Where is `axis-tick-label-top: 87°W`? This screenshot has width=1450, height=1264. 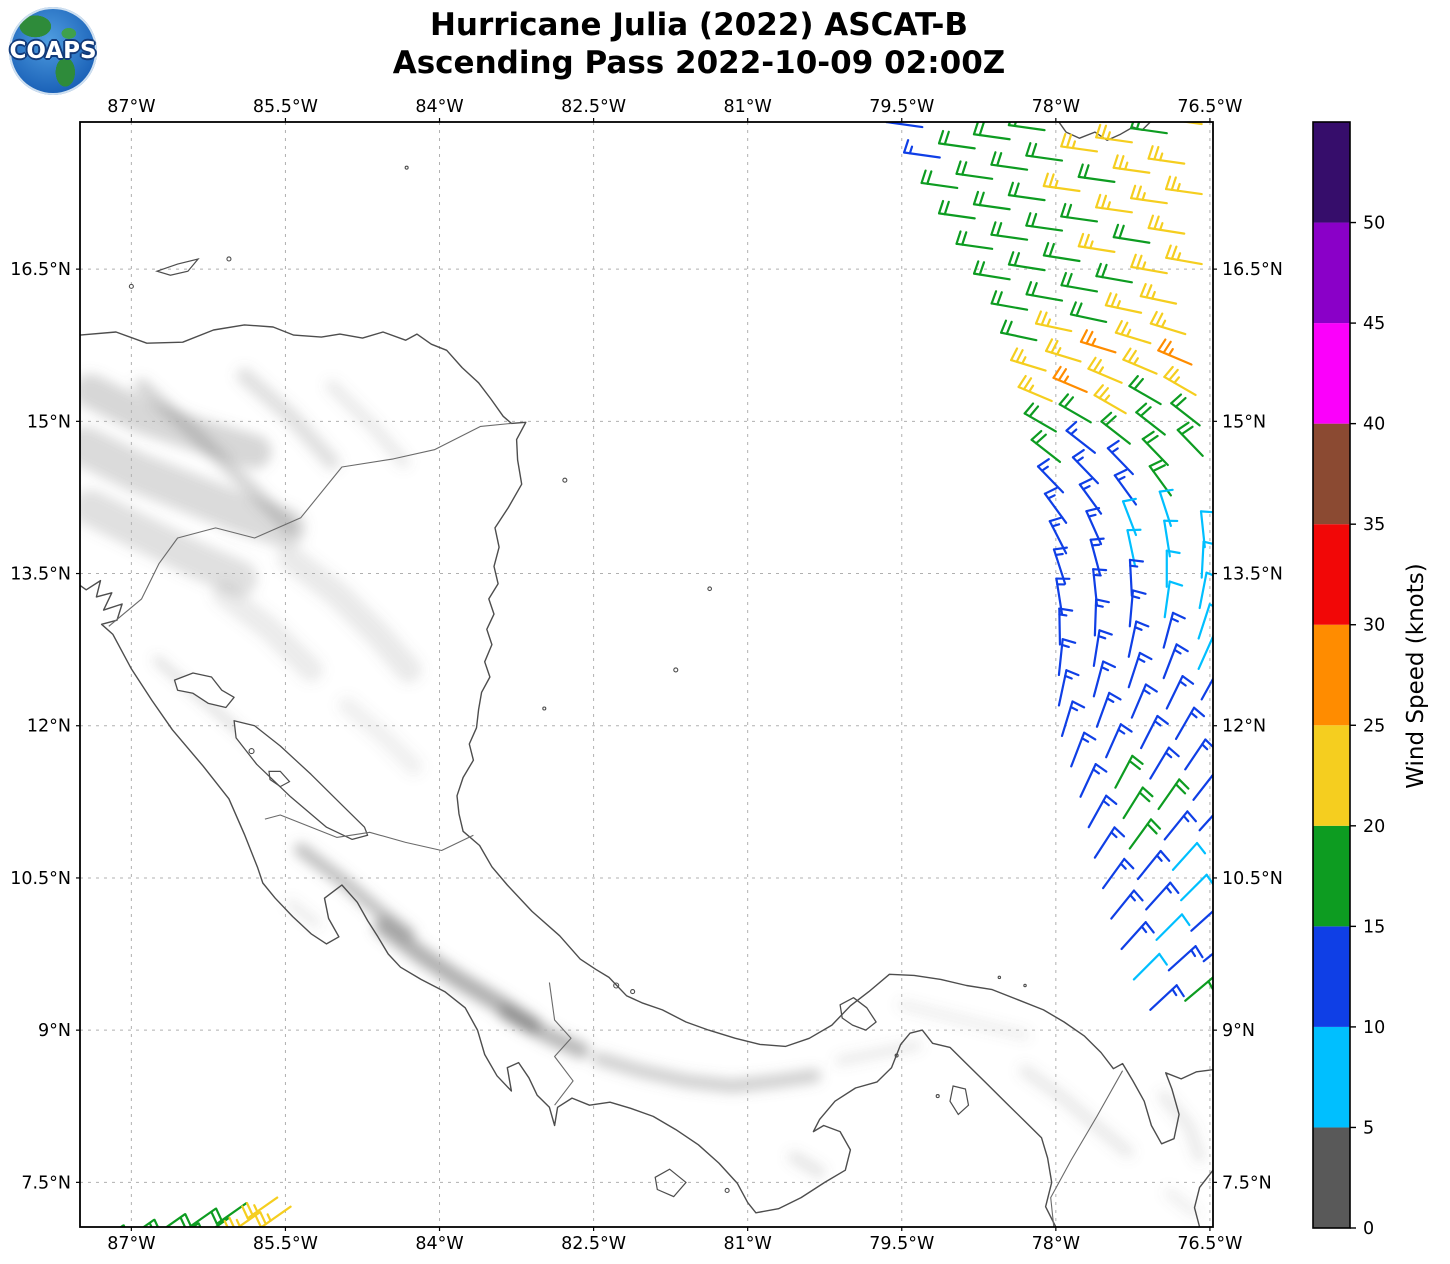
axis-tick-label-top: 87°W is located at coordinates (131, 107).